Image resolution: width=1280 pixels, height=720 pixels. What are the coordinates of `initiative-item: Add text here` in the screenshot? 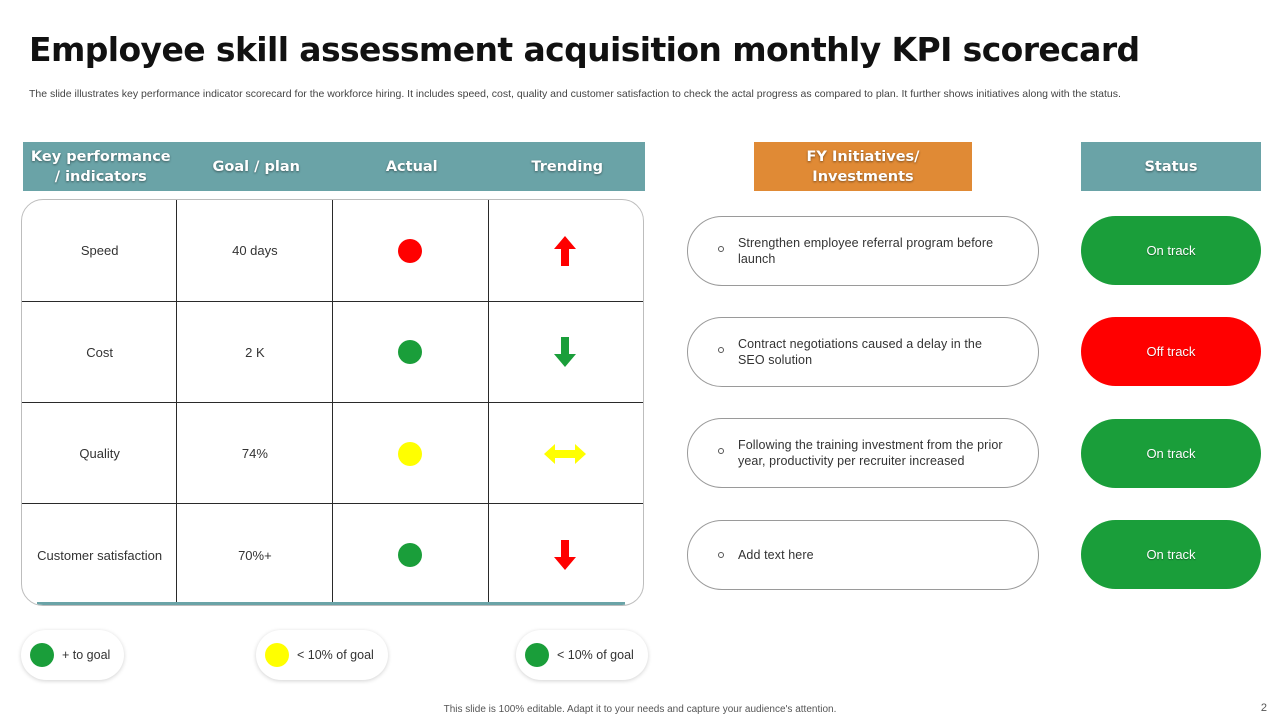 It's located at (863, 555).